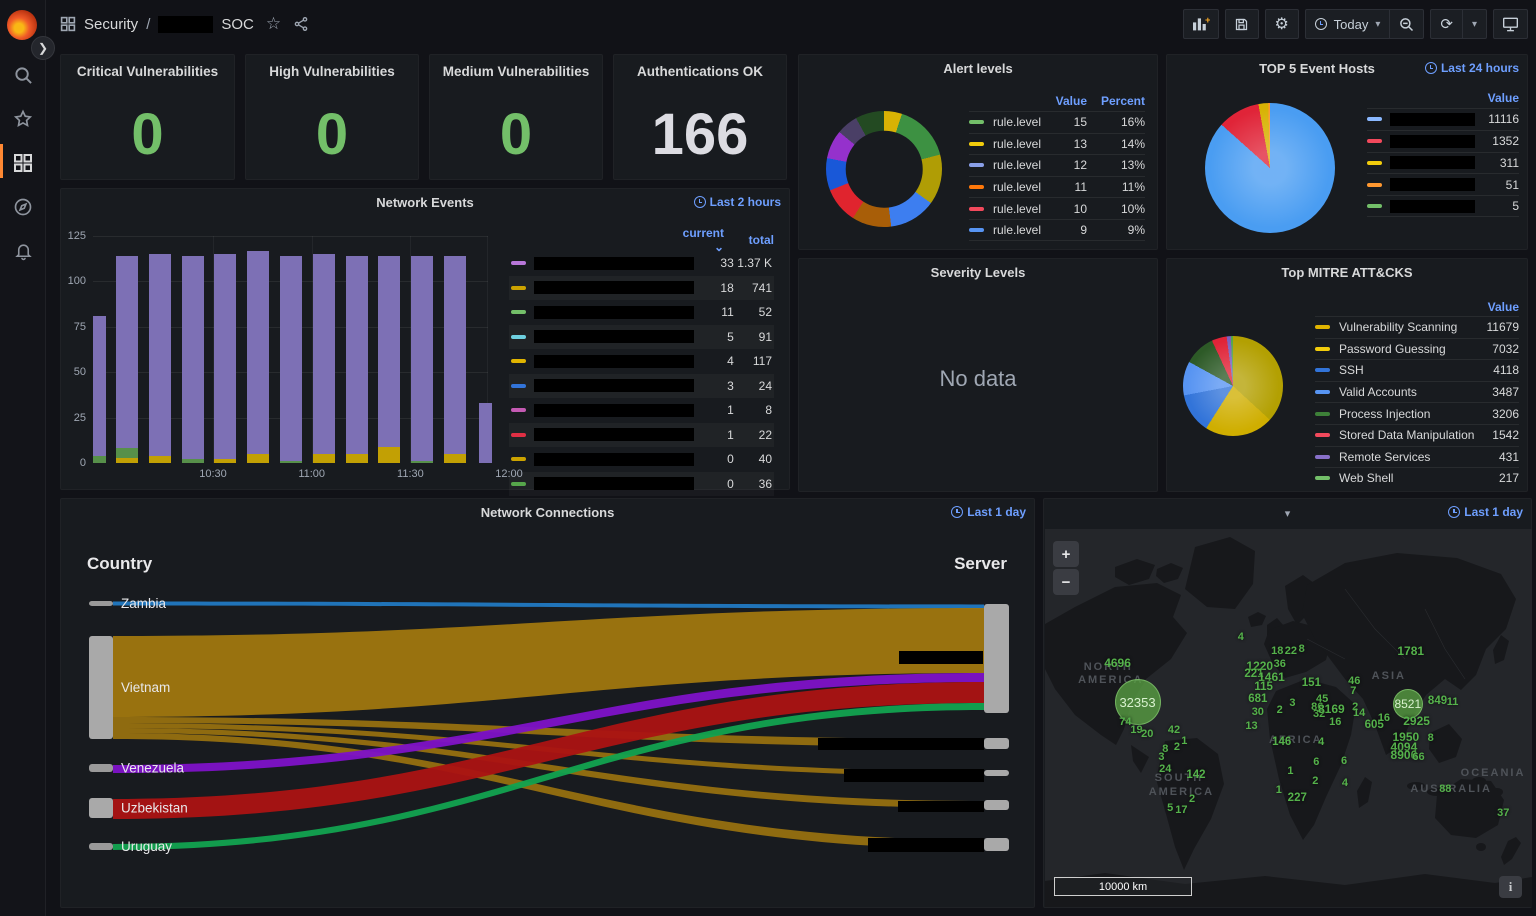  Describe the element at coordinates (699, 71) in the screenshot. I see `panel-title: Authentications OK` at that location.